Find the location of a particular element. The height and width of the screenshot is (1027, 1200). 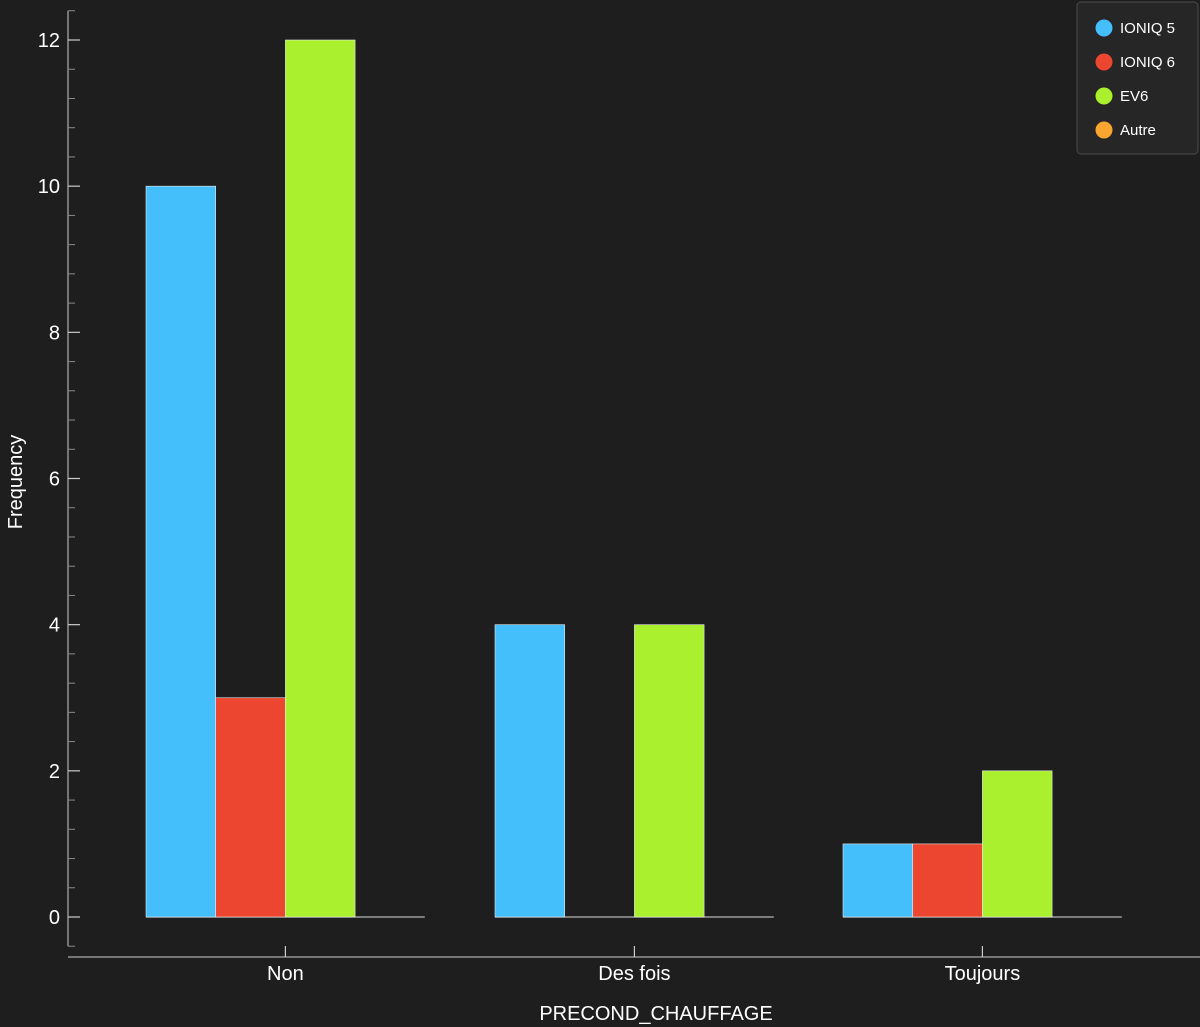

x-tick-label: Des fois is located at coordinates (634, 974).